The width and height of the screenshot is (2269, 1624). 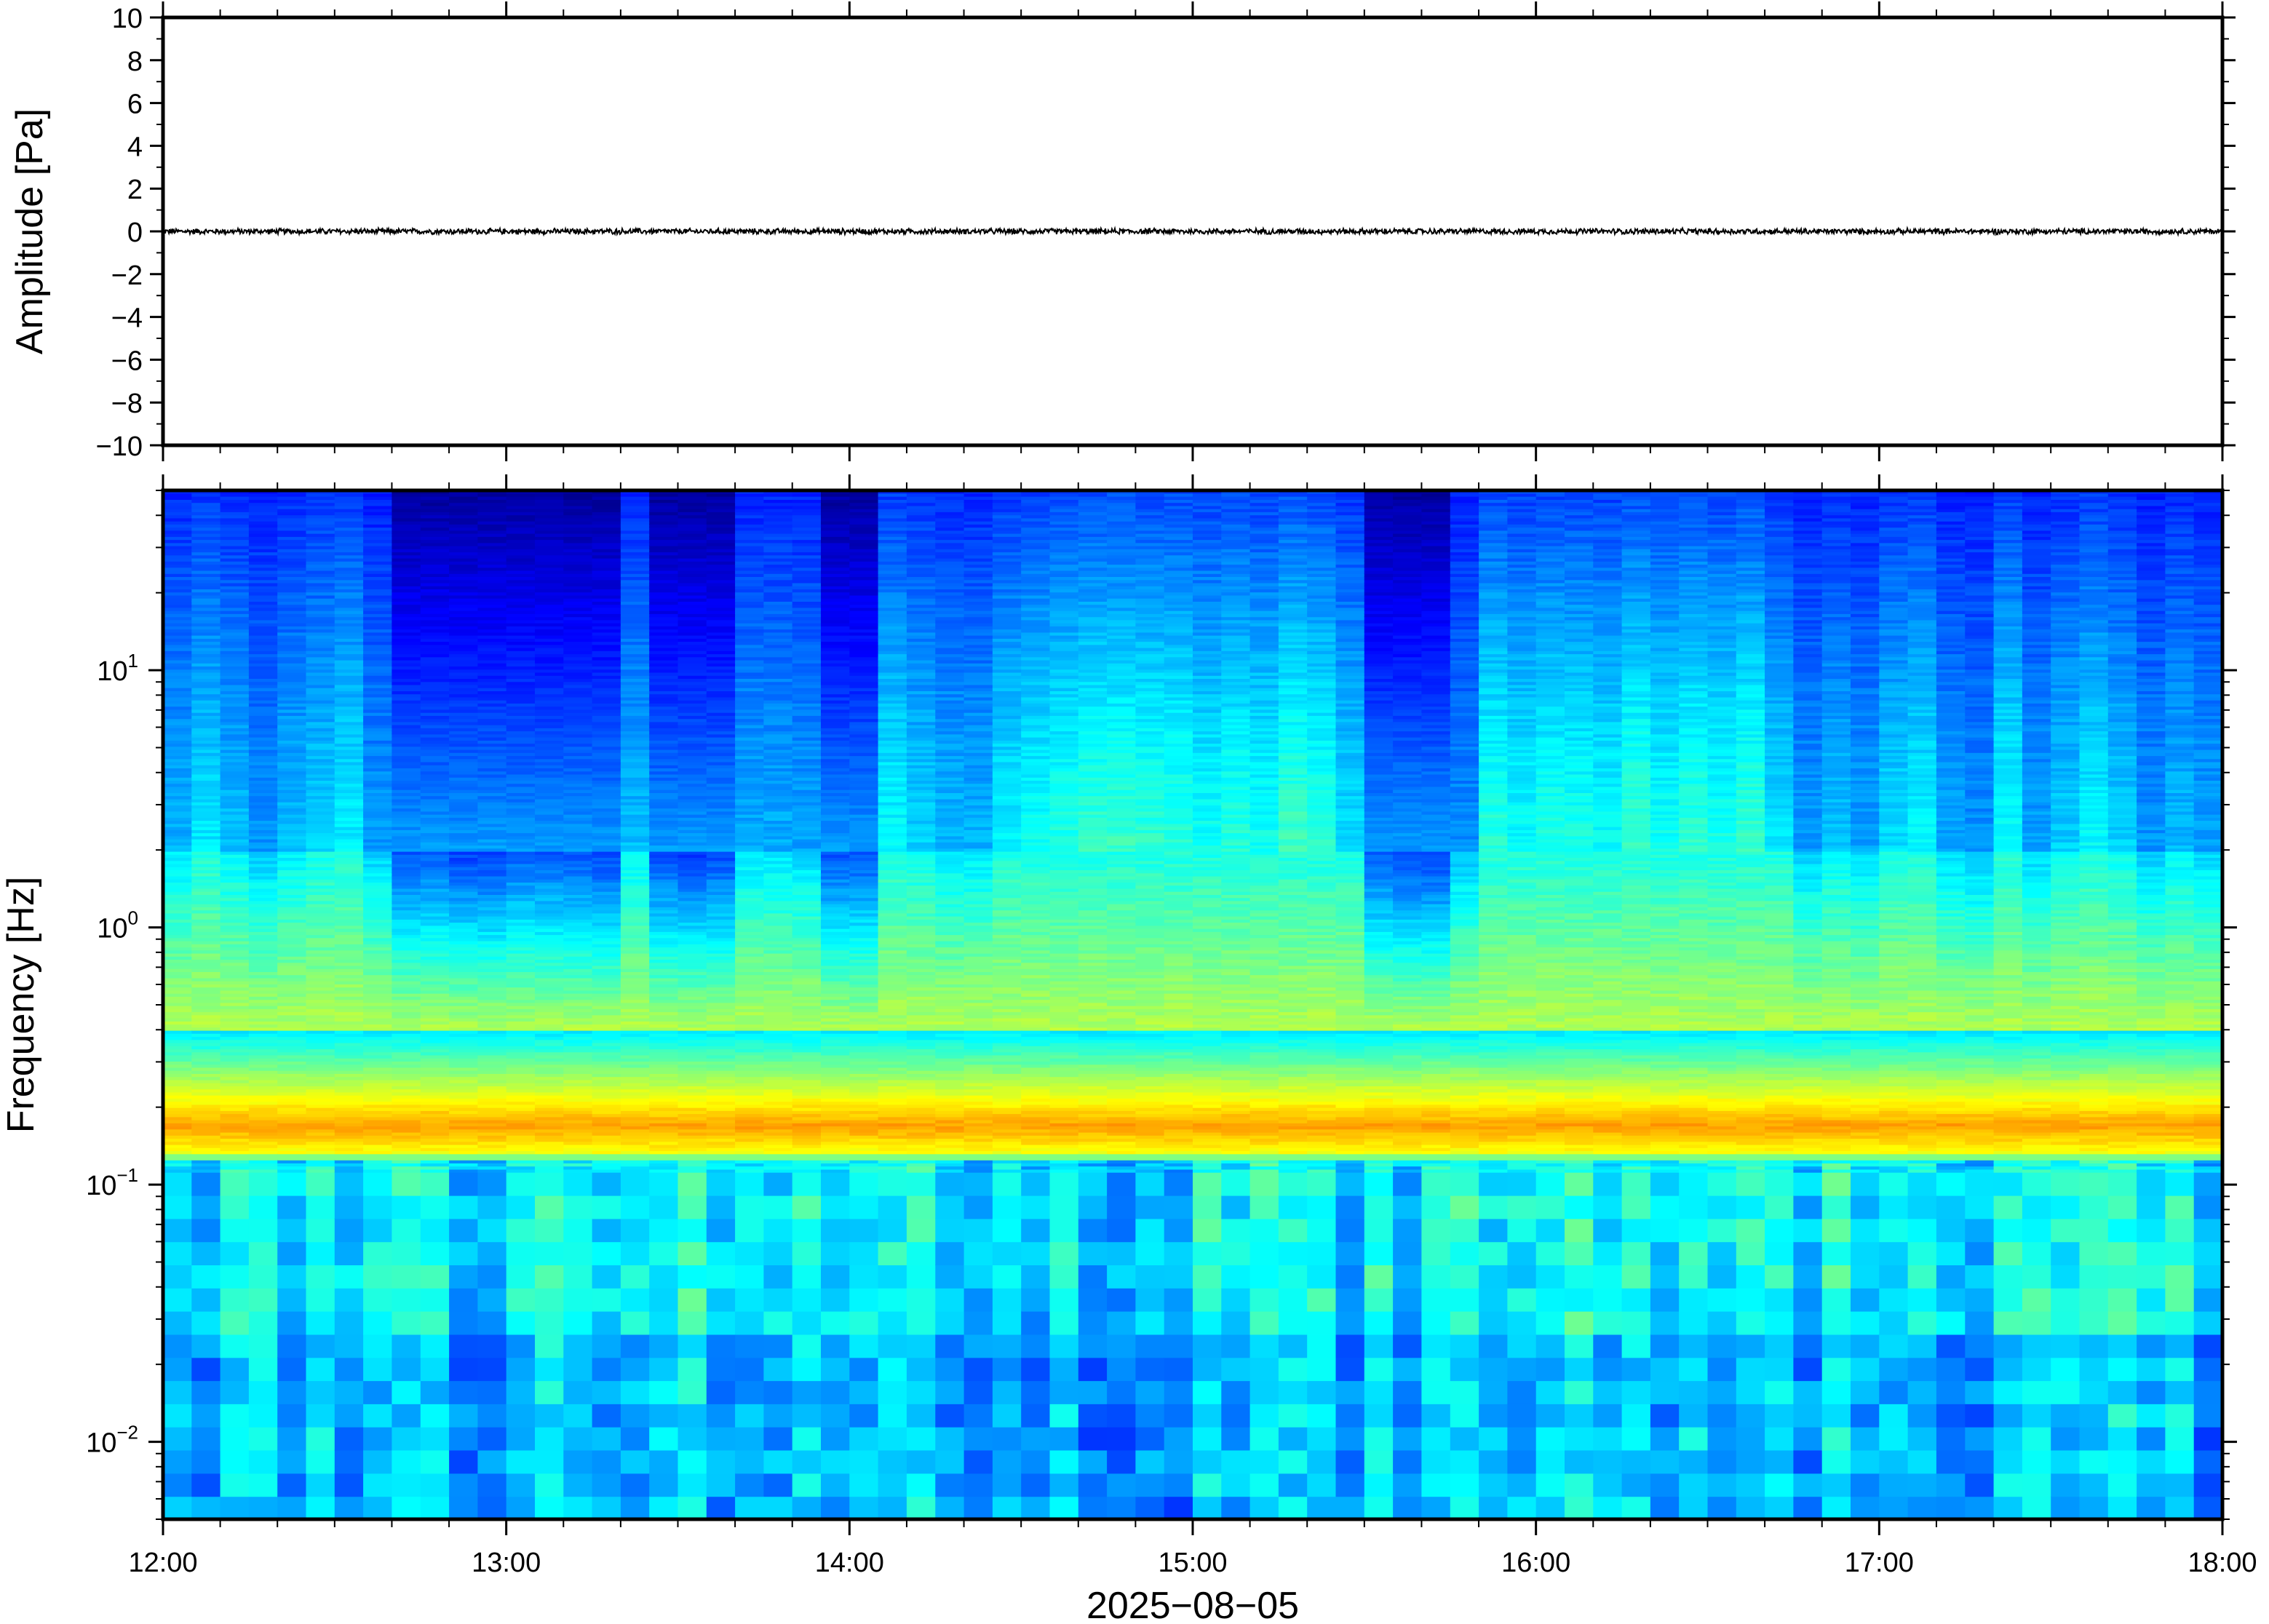 What do you see at coordinates (30, 231) in the screenshot?
I see `amplitude-y-label: Amplitude [Pa]` at bounding box center [30, 231].